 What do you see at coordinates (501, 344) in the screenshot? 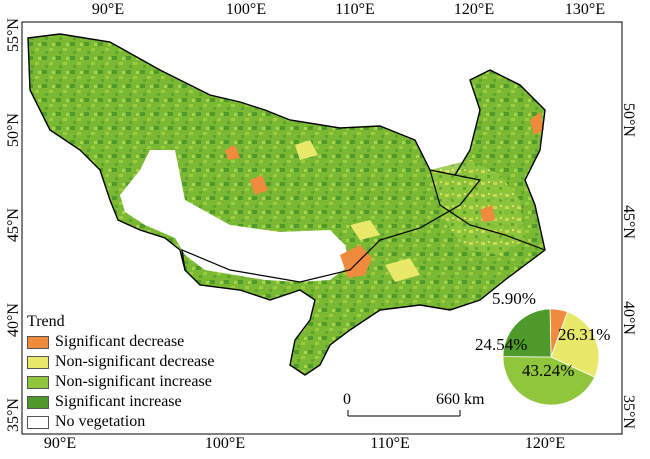
I see `pie-label-significant-increase: 24.54%` at bounding box center [501, 344].